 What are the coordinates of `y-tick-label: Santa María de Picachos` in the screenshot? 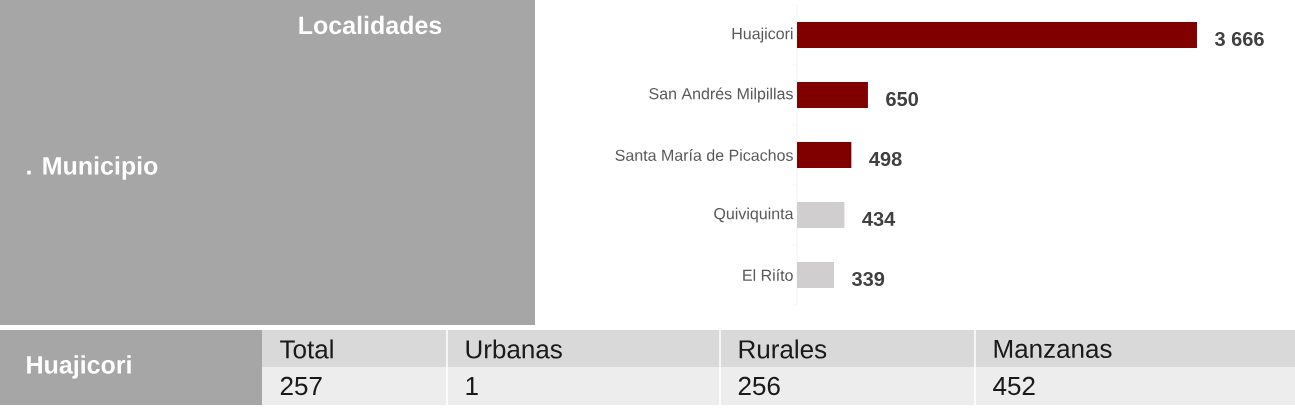 It's located at (704, 155).